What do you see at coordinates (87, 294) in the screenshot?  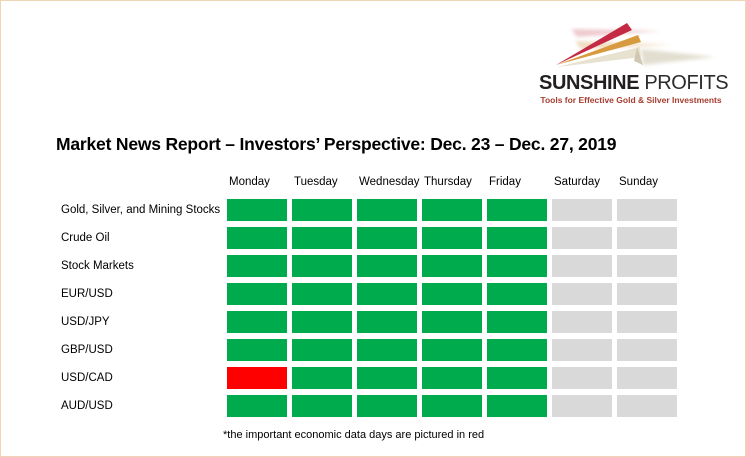 I see `row-label: EUR/USD` at bounding box center [87, 294].